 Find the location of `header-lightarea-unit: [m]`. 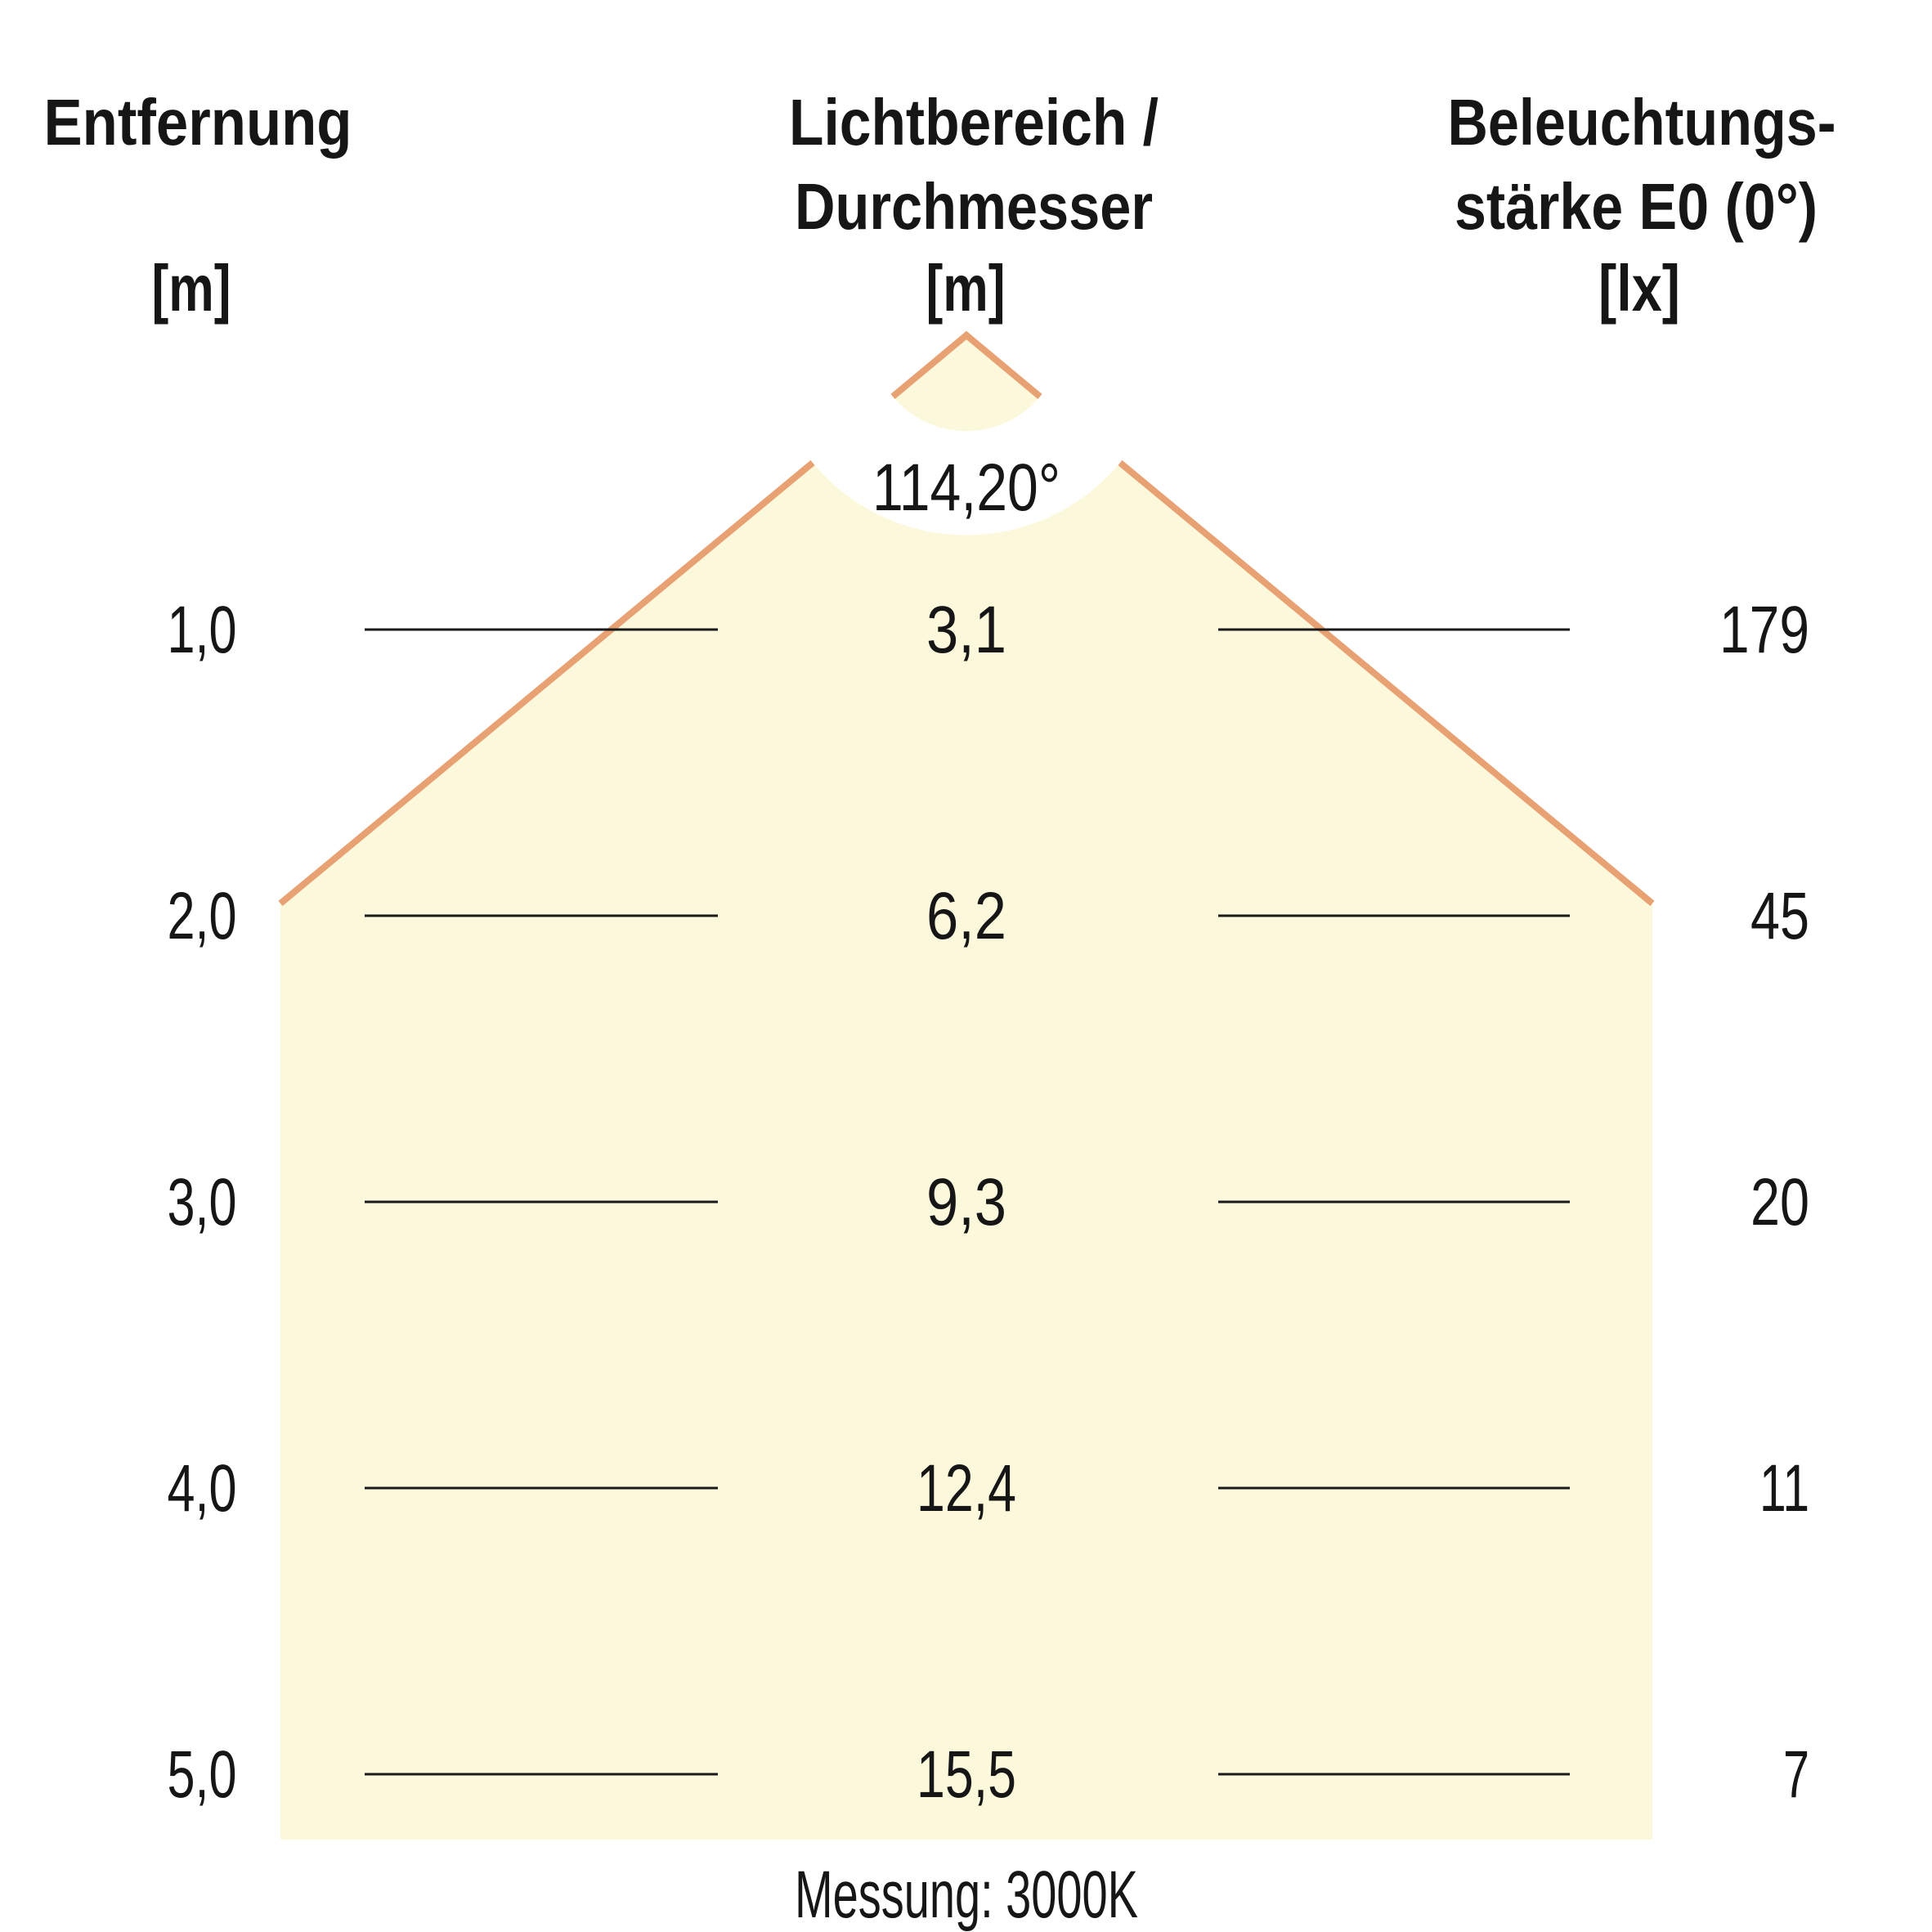

header-lightarea-unit: [m] is located at coordinates (966, 288).